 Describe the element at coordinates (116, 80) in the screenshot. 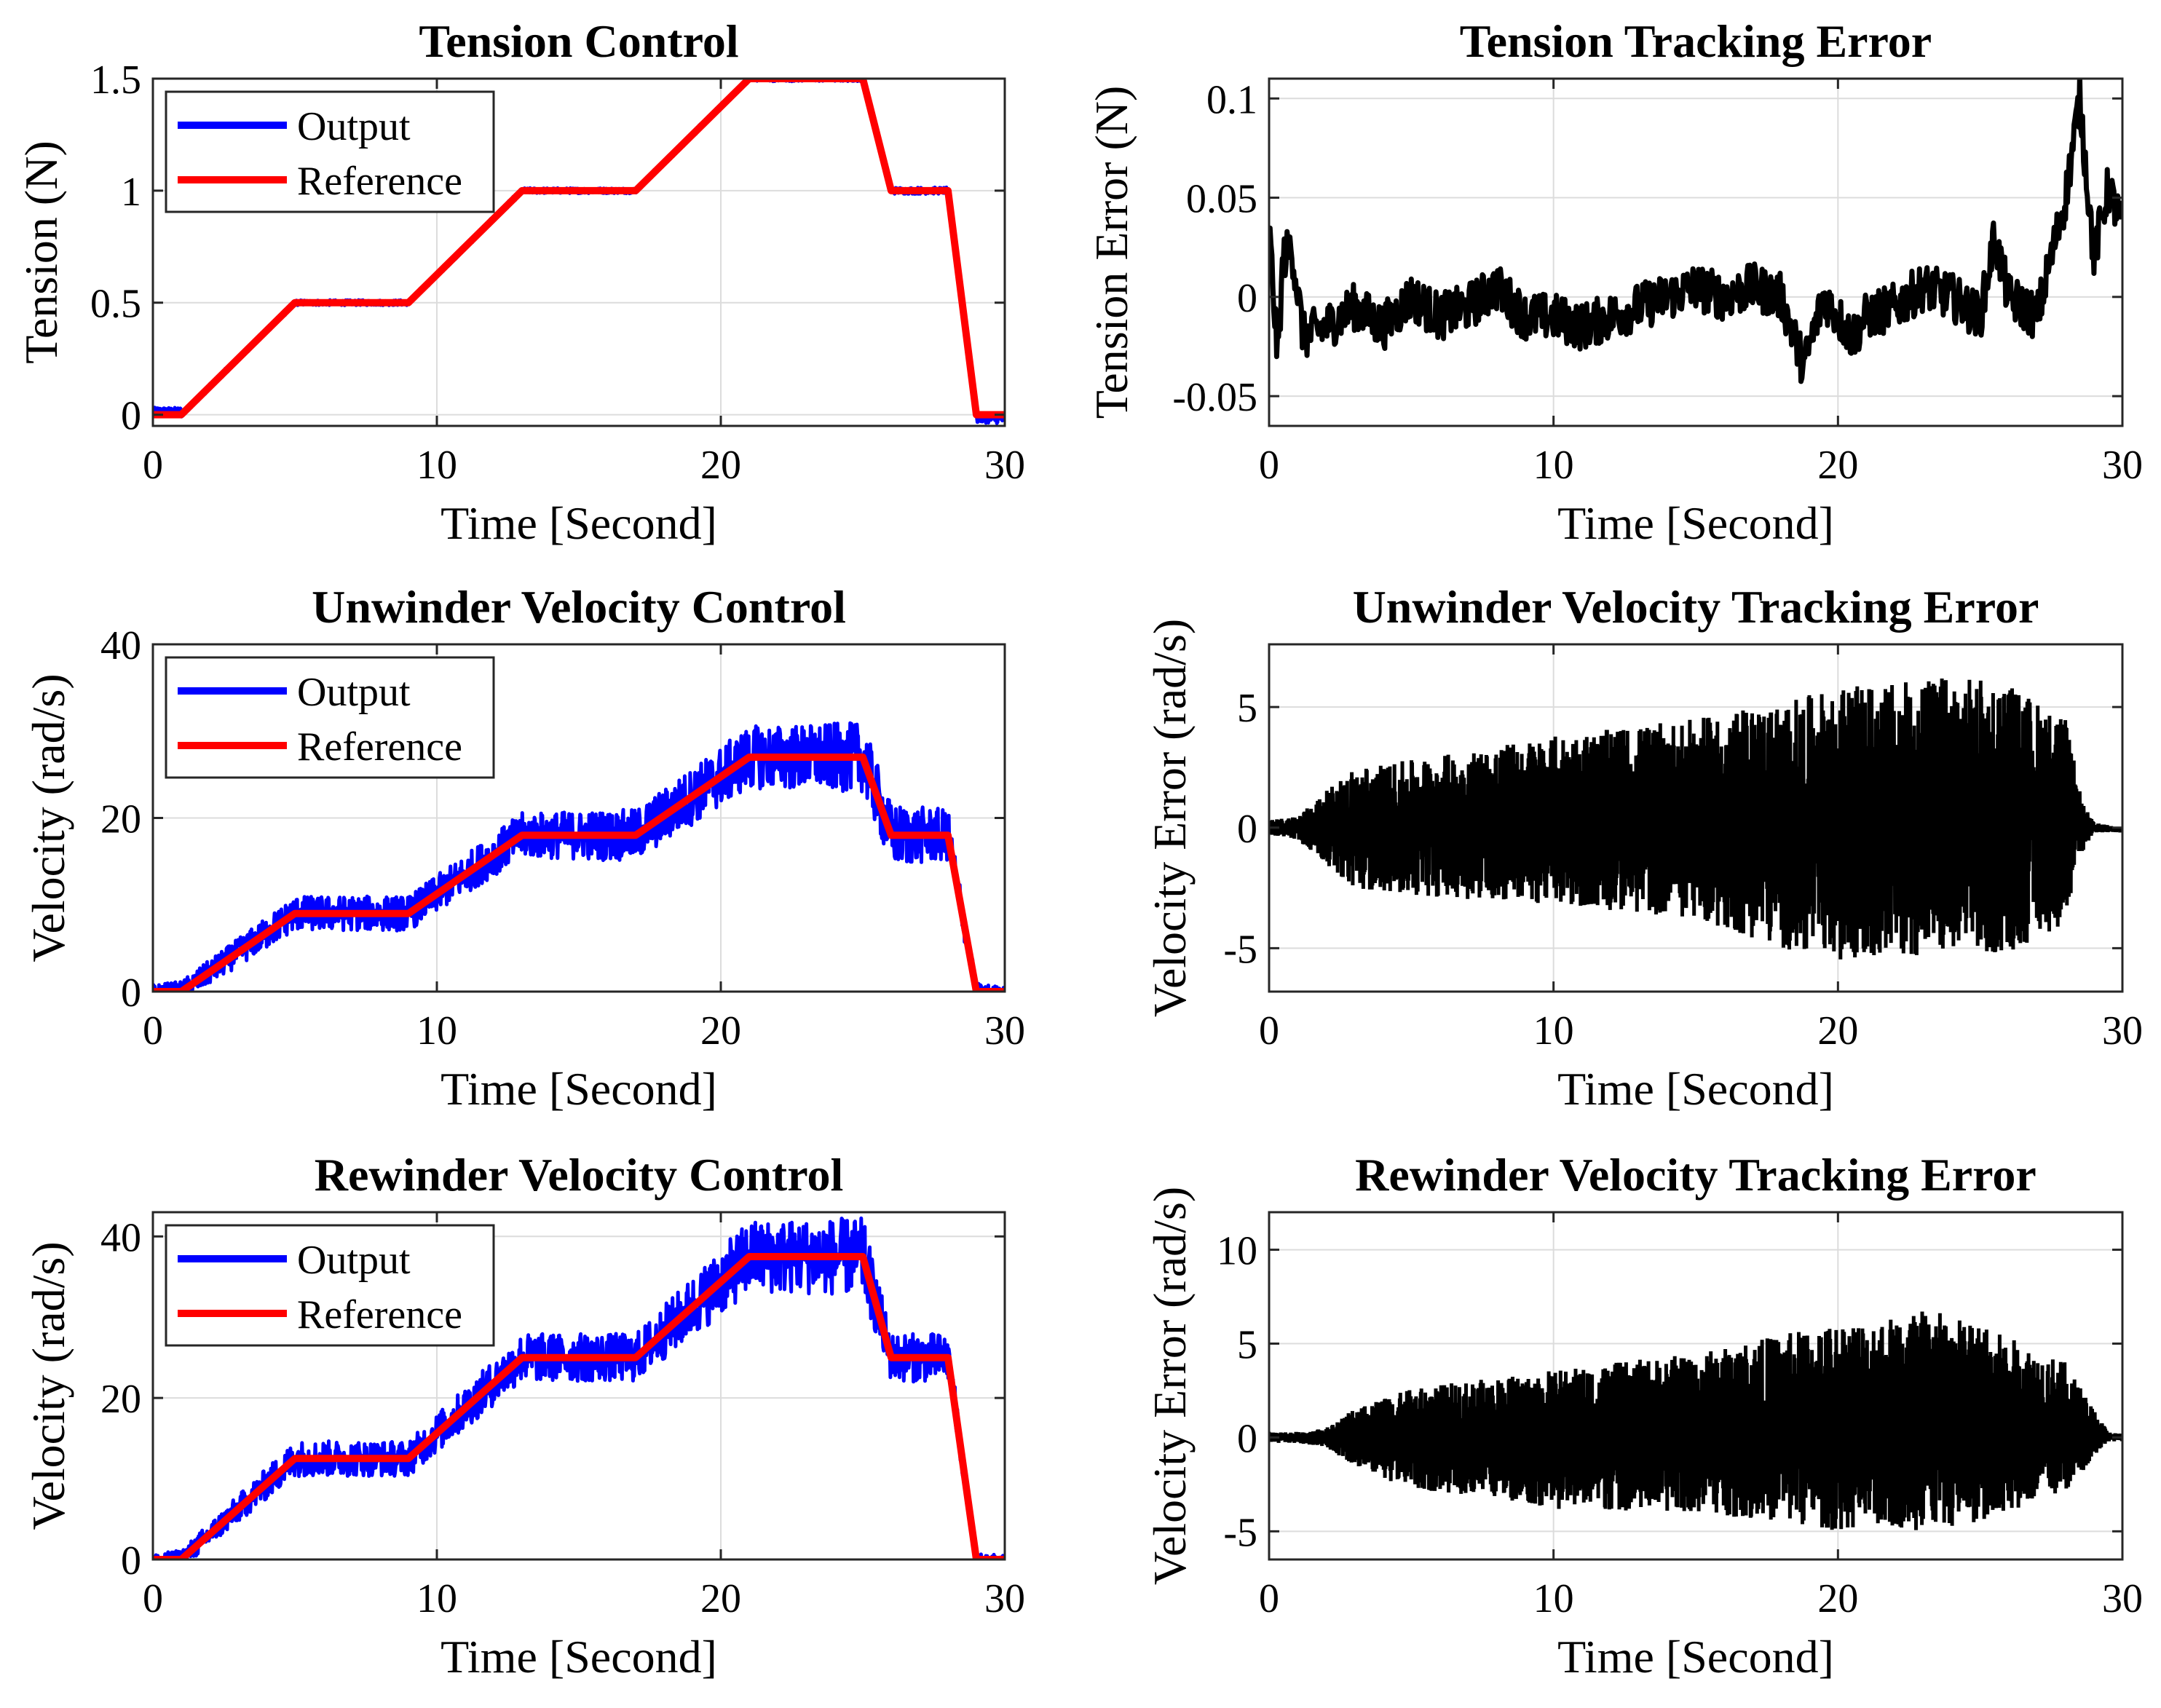

I see `y-tick-label: 1.5` at that location.